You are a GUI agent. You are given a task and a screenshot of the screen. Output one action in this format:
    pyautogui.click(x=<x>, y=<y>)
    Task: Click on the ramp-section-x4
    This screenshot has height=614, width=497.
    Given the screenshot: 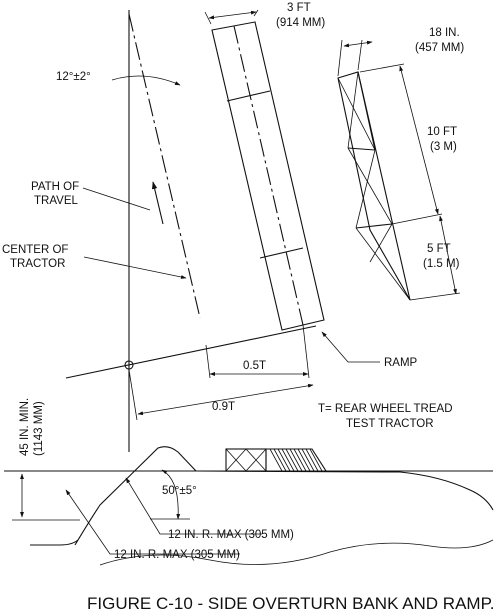 What is the action you would take?
    pyautogui.click(x=256, y=460)
    